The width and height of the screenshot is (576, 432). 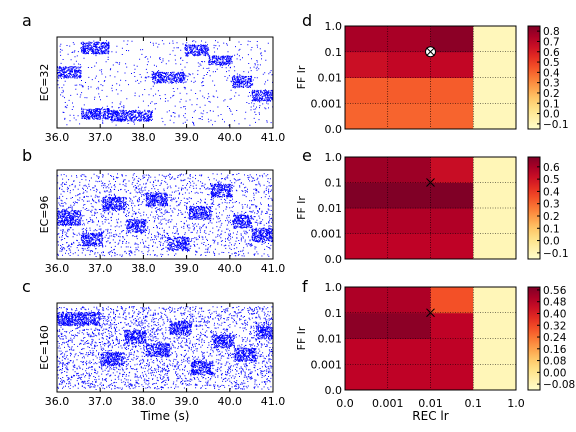 What do you see at coordinates (305, 286) in the screenshot?
I see `panel-label: f` at bounding box center [305, 286].